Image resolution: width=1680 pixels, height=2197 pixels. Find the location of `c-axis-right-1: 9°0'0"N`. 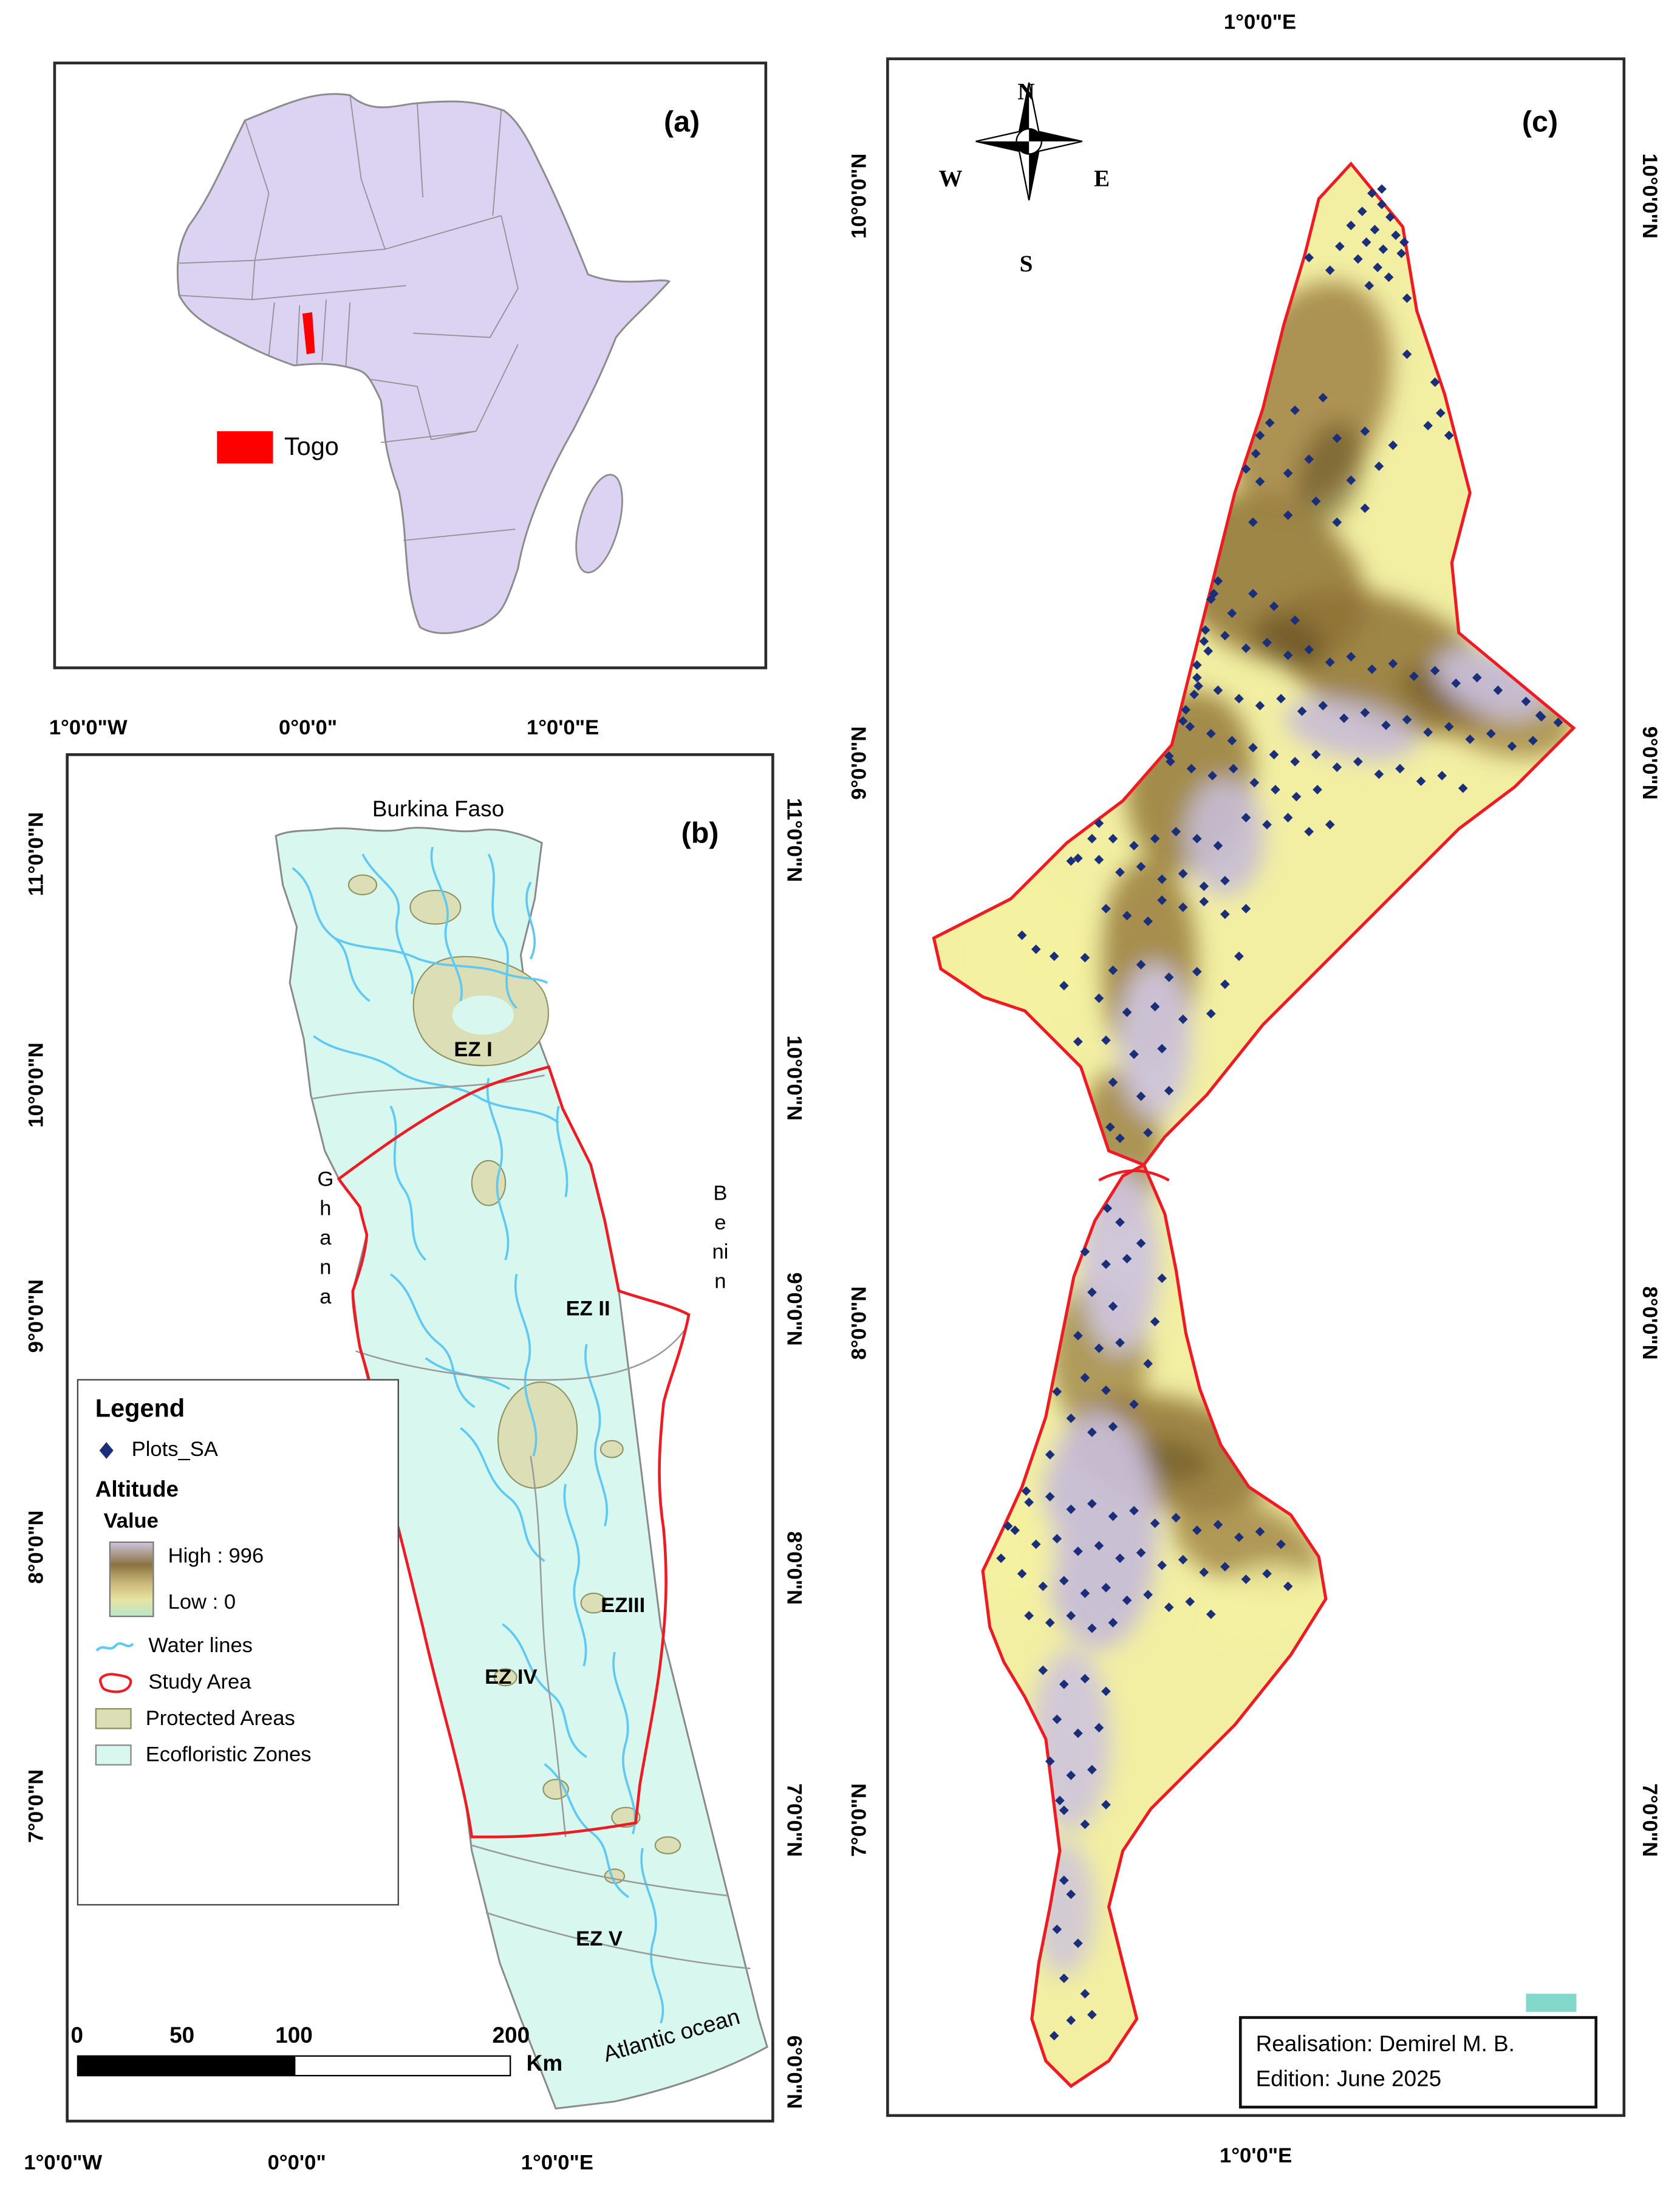

c-axis-right-1: 9°0'0"N is located at coordinates (1649, 763).